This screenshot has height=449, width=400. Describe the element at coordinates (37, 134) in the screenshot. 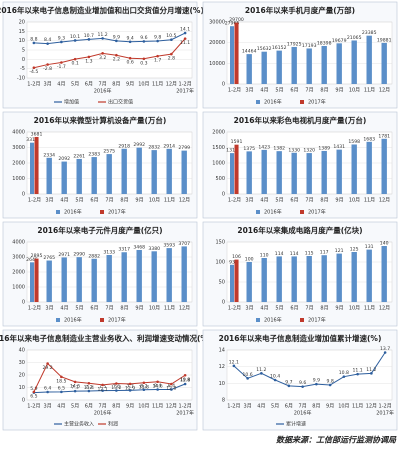

I see `data-label: 3681` at that location.